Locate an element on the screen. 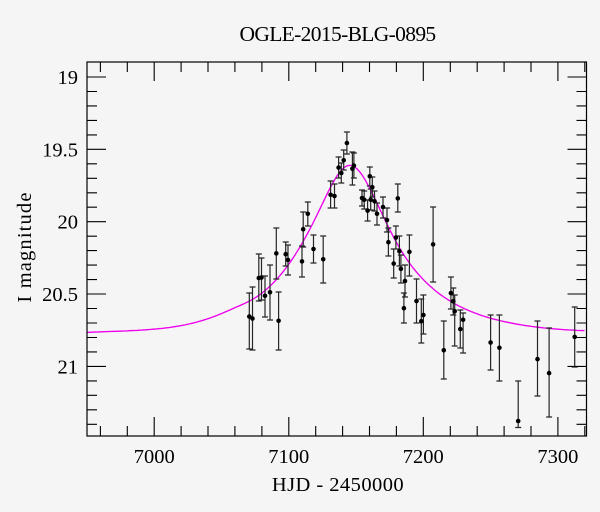  svg-text: HJD - 2450000 is located at coordinates (338, 485).